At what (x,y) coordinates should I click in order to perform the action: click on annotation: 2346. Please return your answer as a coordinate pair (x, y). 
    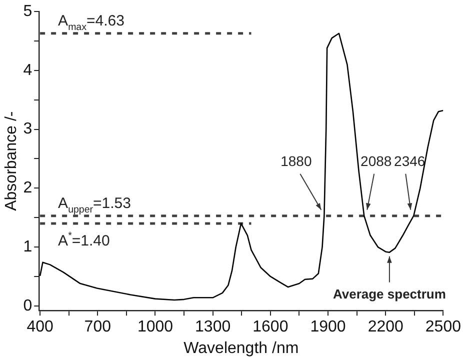
    Looking at the image, I should click on (410, 160).